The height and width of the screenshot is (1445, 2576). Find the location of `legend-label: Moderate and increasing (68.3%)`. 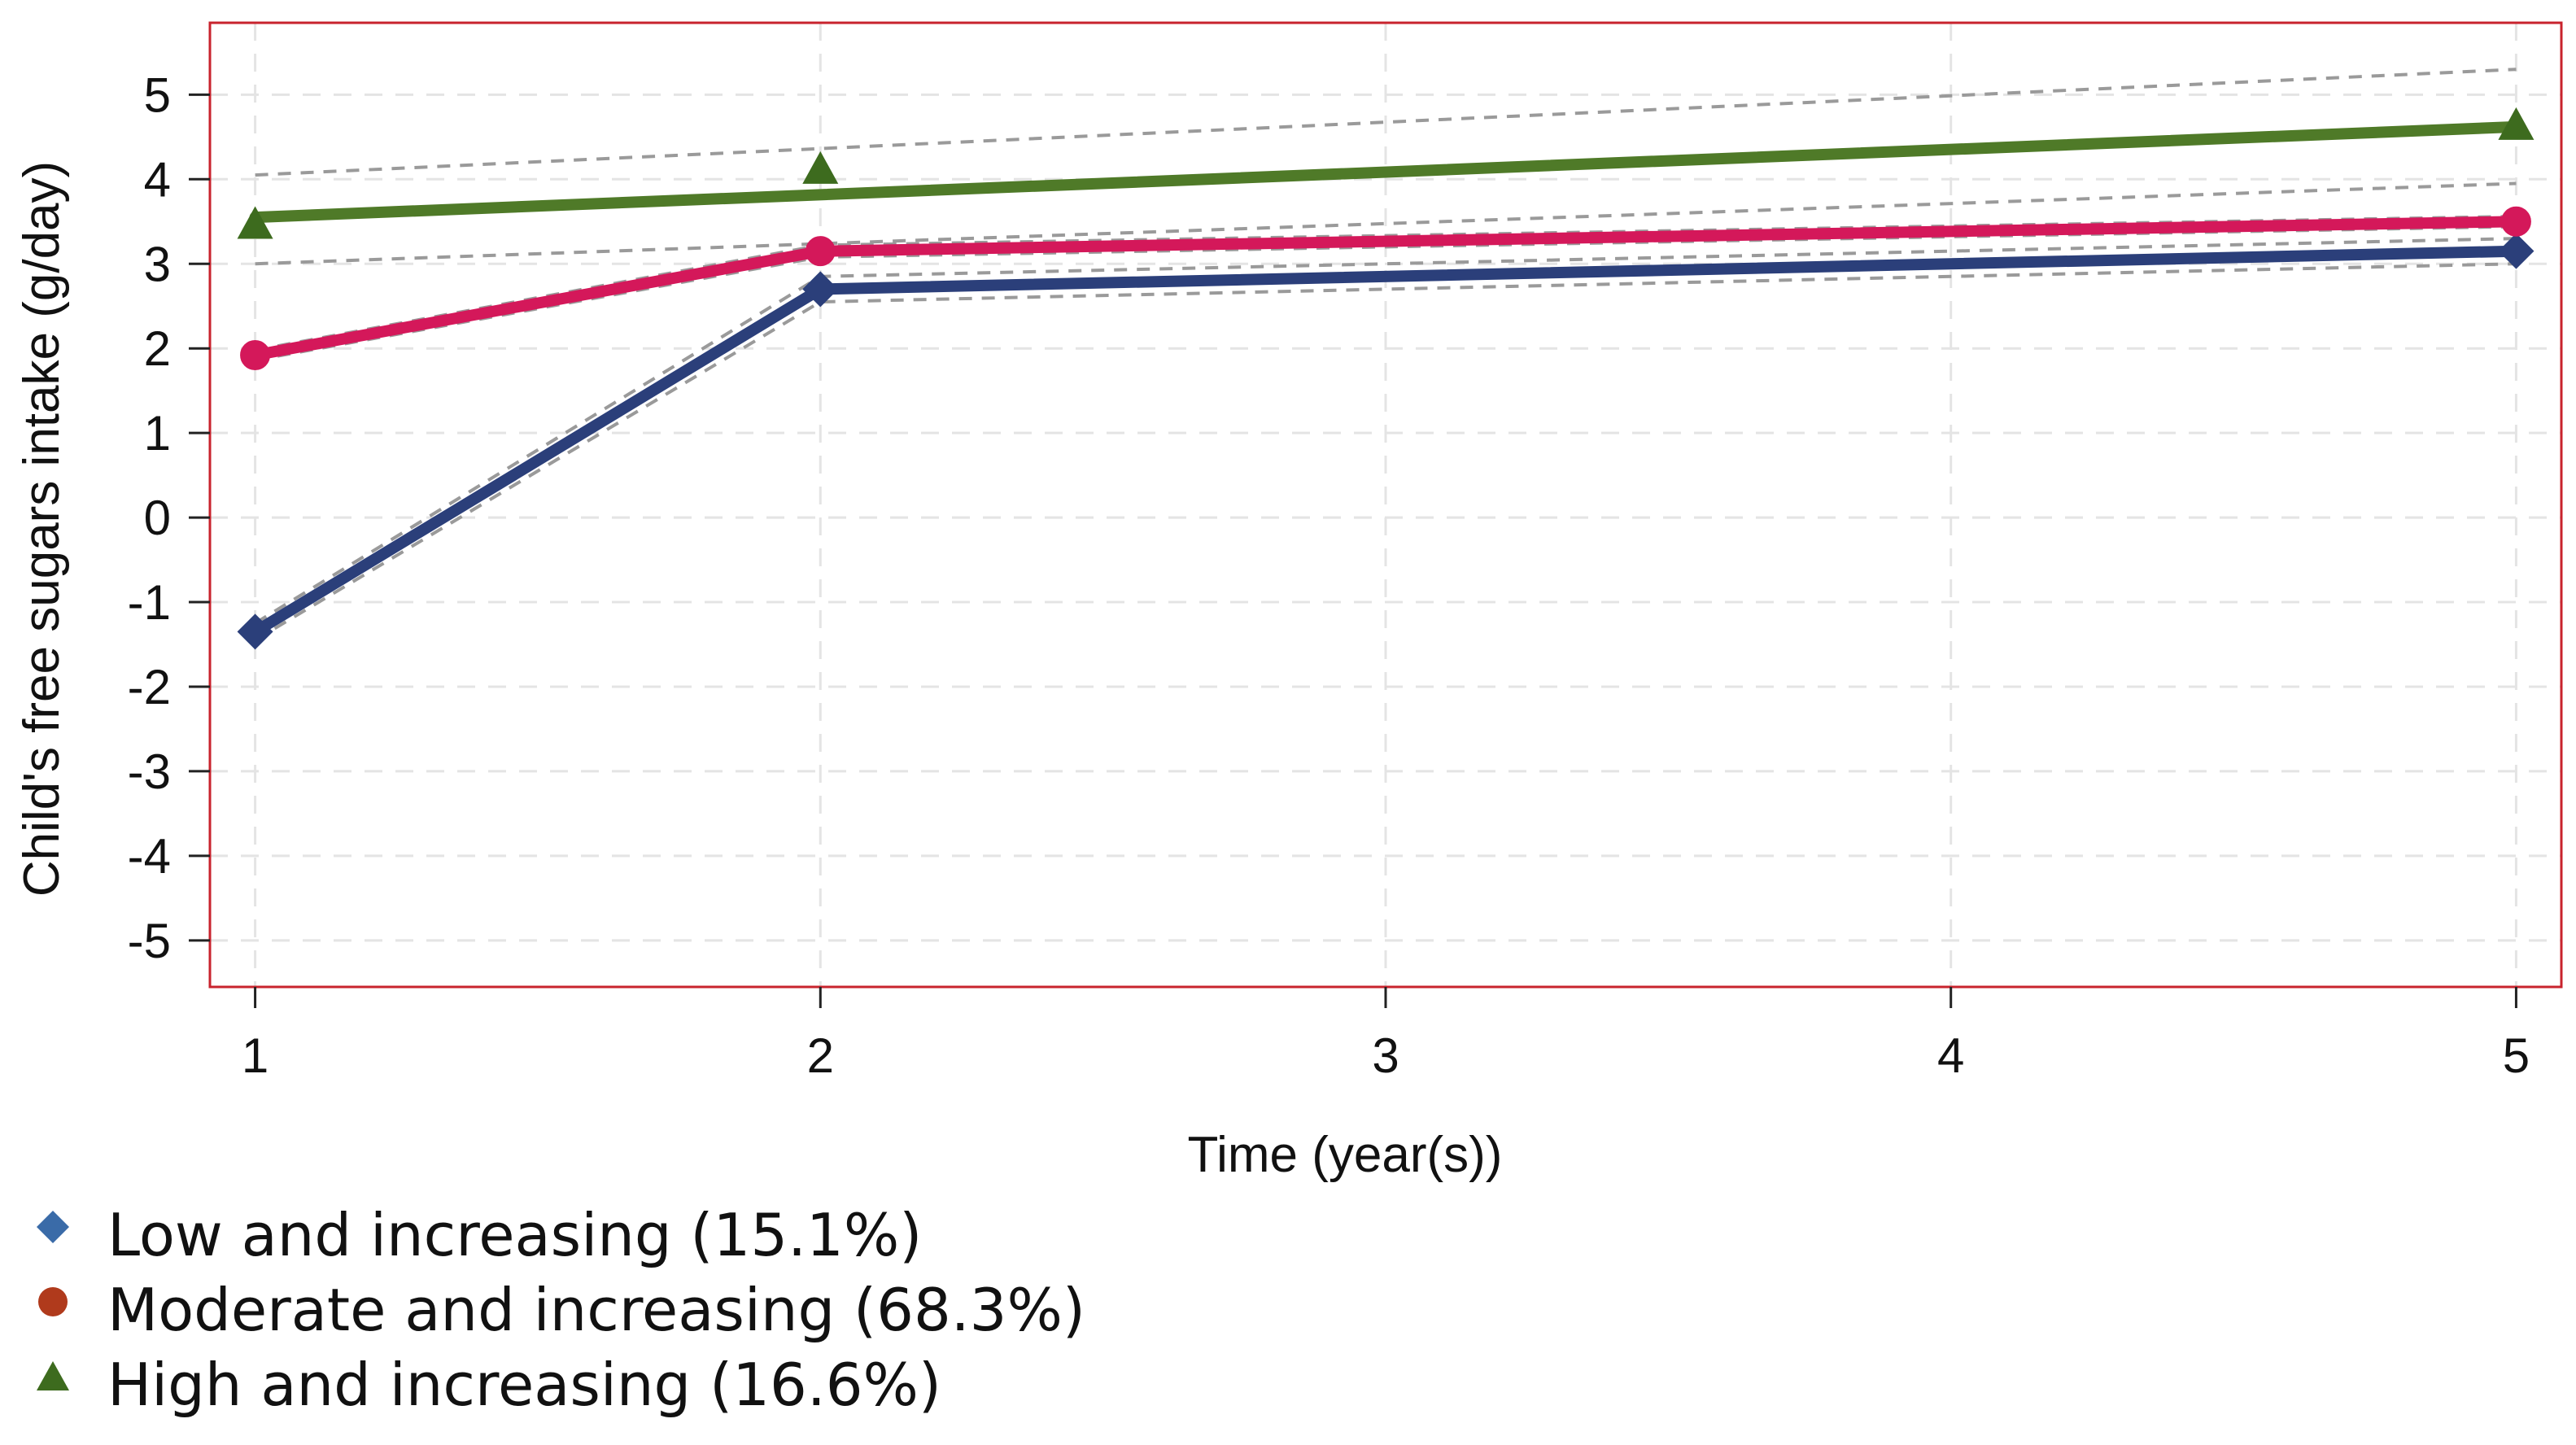

legend-label: Moderate and increasing (68.3%) is located at coordinates (596, 1310).